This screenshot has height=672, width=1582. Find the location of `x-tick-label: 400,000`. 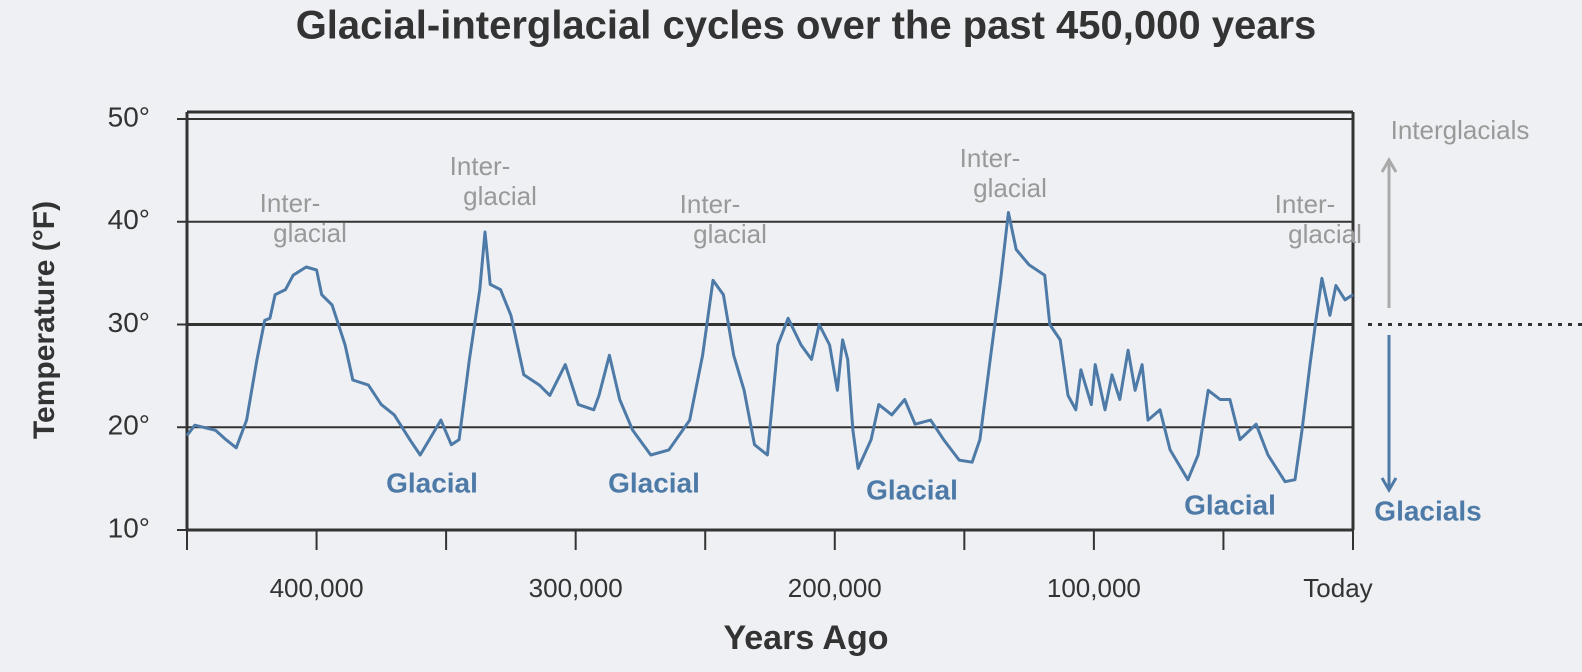

x-tick-label: 400,000 is located at coordinates (317, 588).